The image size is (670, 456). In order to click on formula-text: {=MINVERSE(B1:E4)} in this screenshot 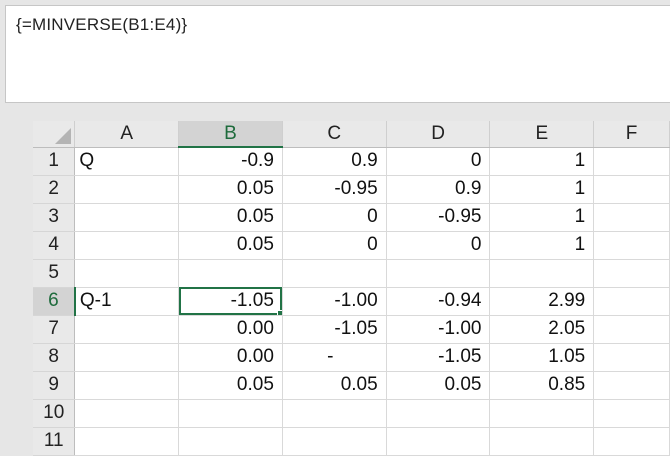, I will do `click(102, 24)`.